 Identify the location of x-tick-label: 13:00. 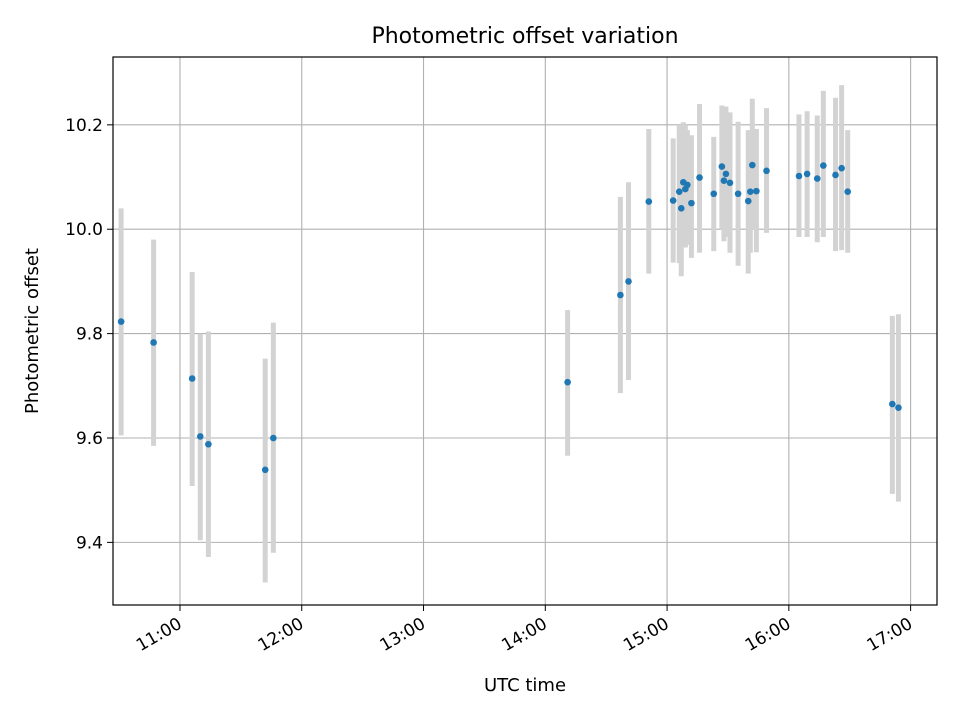
(403, 635).